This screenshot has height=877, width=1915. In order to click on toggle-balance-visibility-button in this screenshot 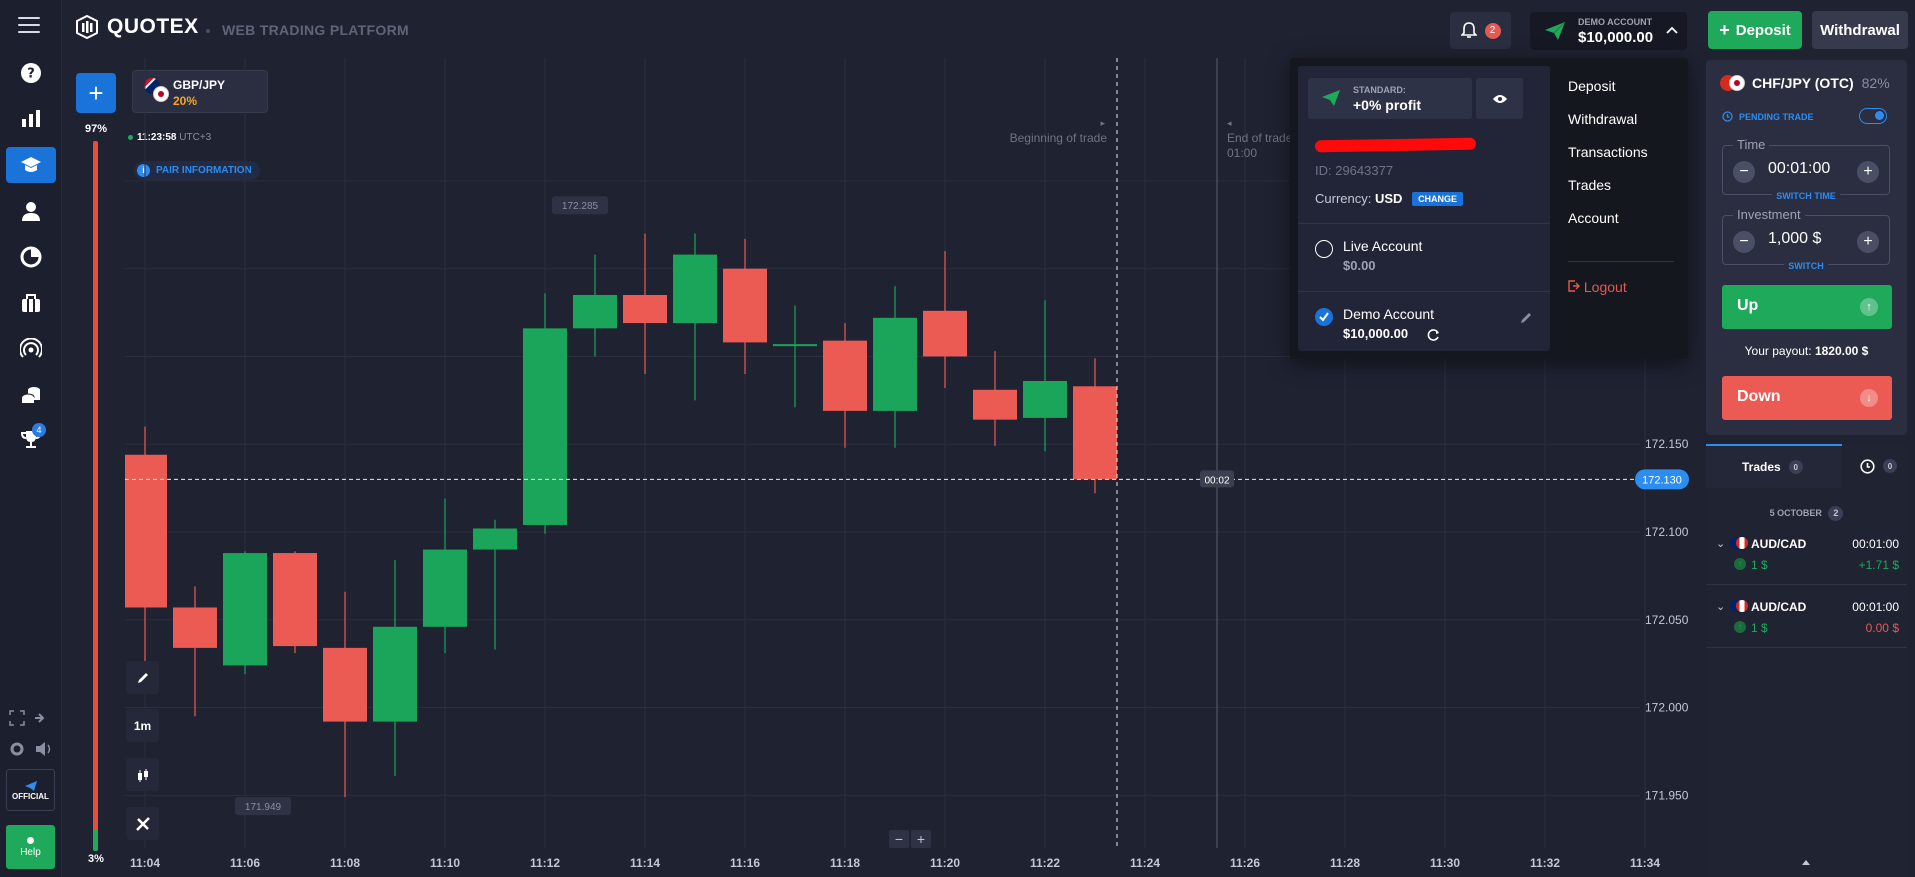, I will do `click(1499, 98)`.